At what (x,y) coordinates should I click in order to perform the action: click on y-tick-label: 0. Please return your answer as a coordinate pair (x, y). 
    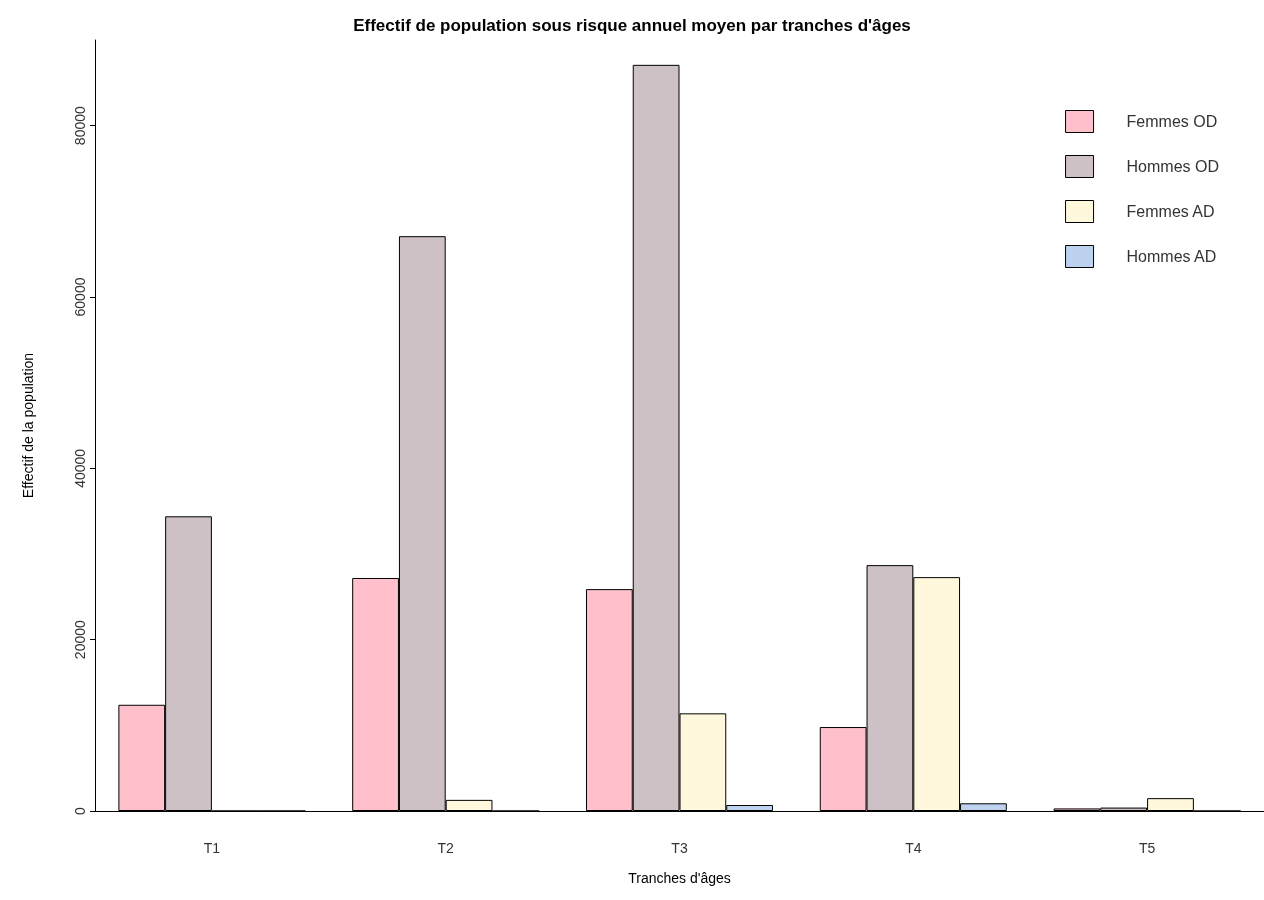
    Looking at the image, I should click on (80, 810).